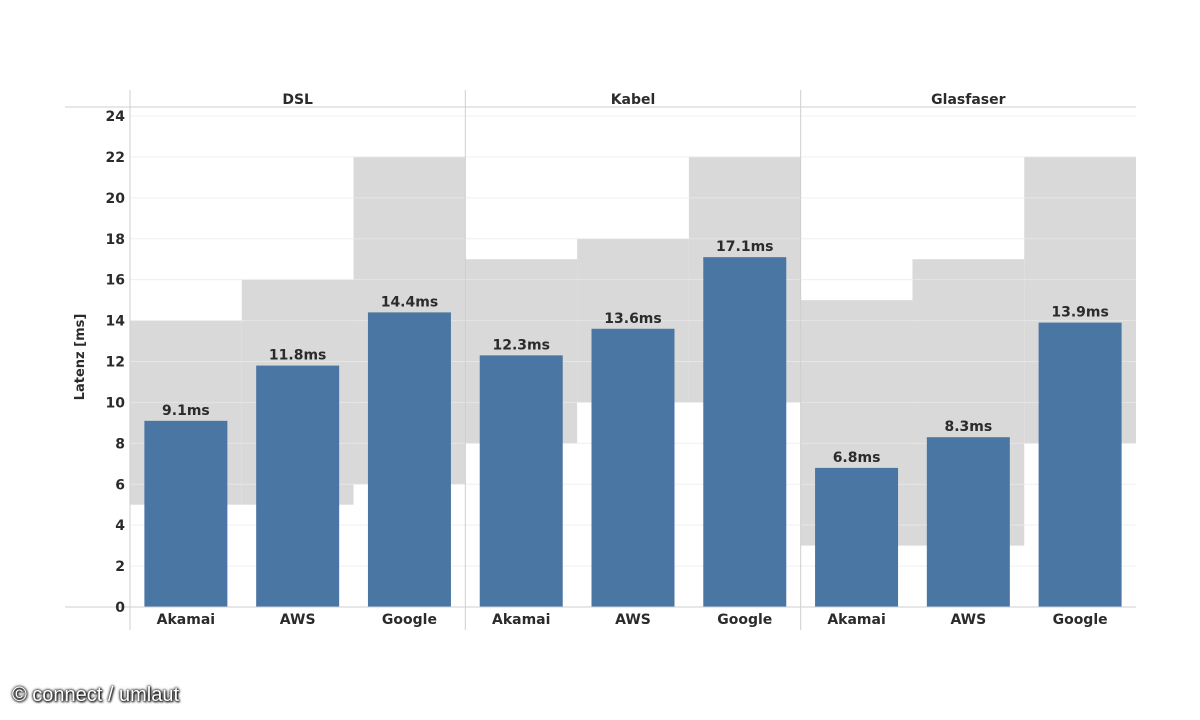  Describe the element at coordinates (1079, 313) in the screenshot. I see `data-label: 13.9ms` at that location.